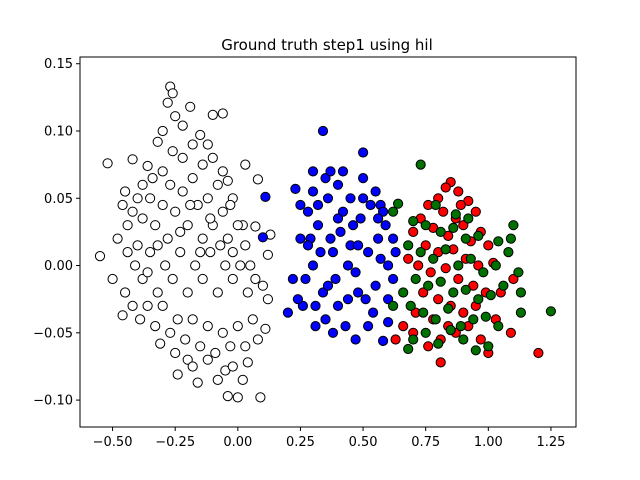 This screenshot has width=640, height=480. I want to click on x-tick-label: 0.00, so click(237, 442).